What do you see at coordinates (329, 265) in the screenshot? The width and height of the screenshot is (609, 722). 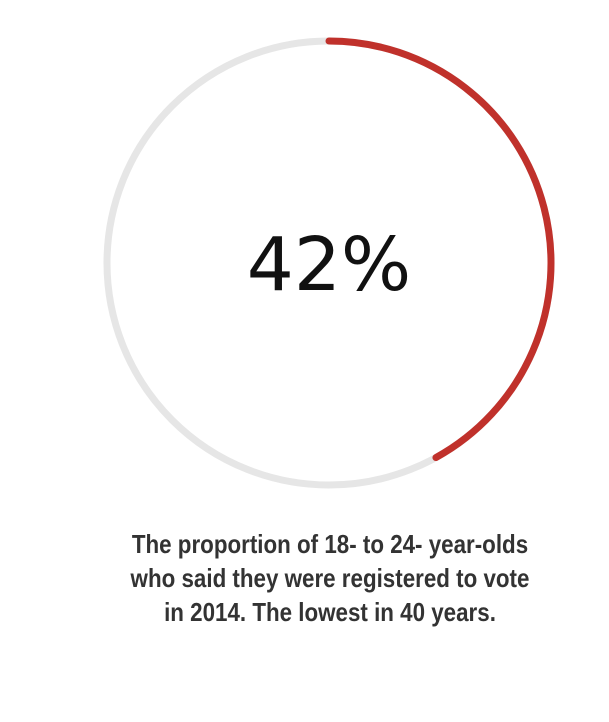 I see `percentage-value: 42%` at bounding box center [329, 265].